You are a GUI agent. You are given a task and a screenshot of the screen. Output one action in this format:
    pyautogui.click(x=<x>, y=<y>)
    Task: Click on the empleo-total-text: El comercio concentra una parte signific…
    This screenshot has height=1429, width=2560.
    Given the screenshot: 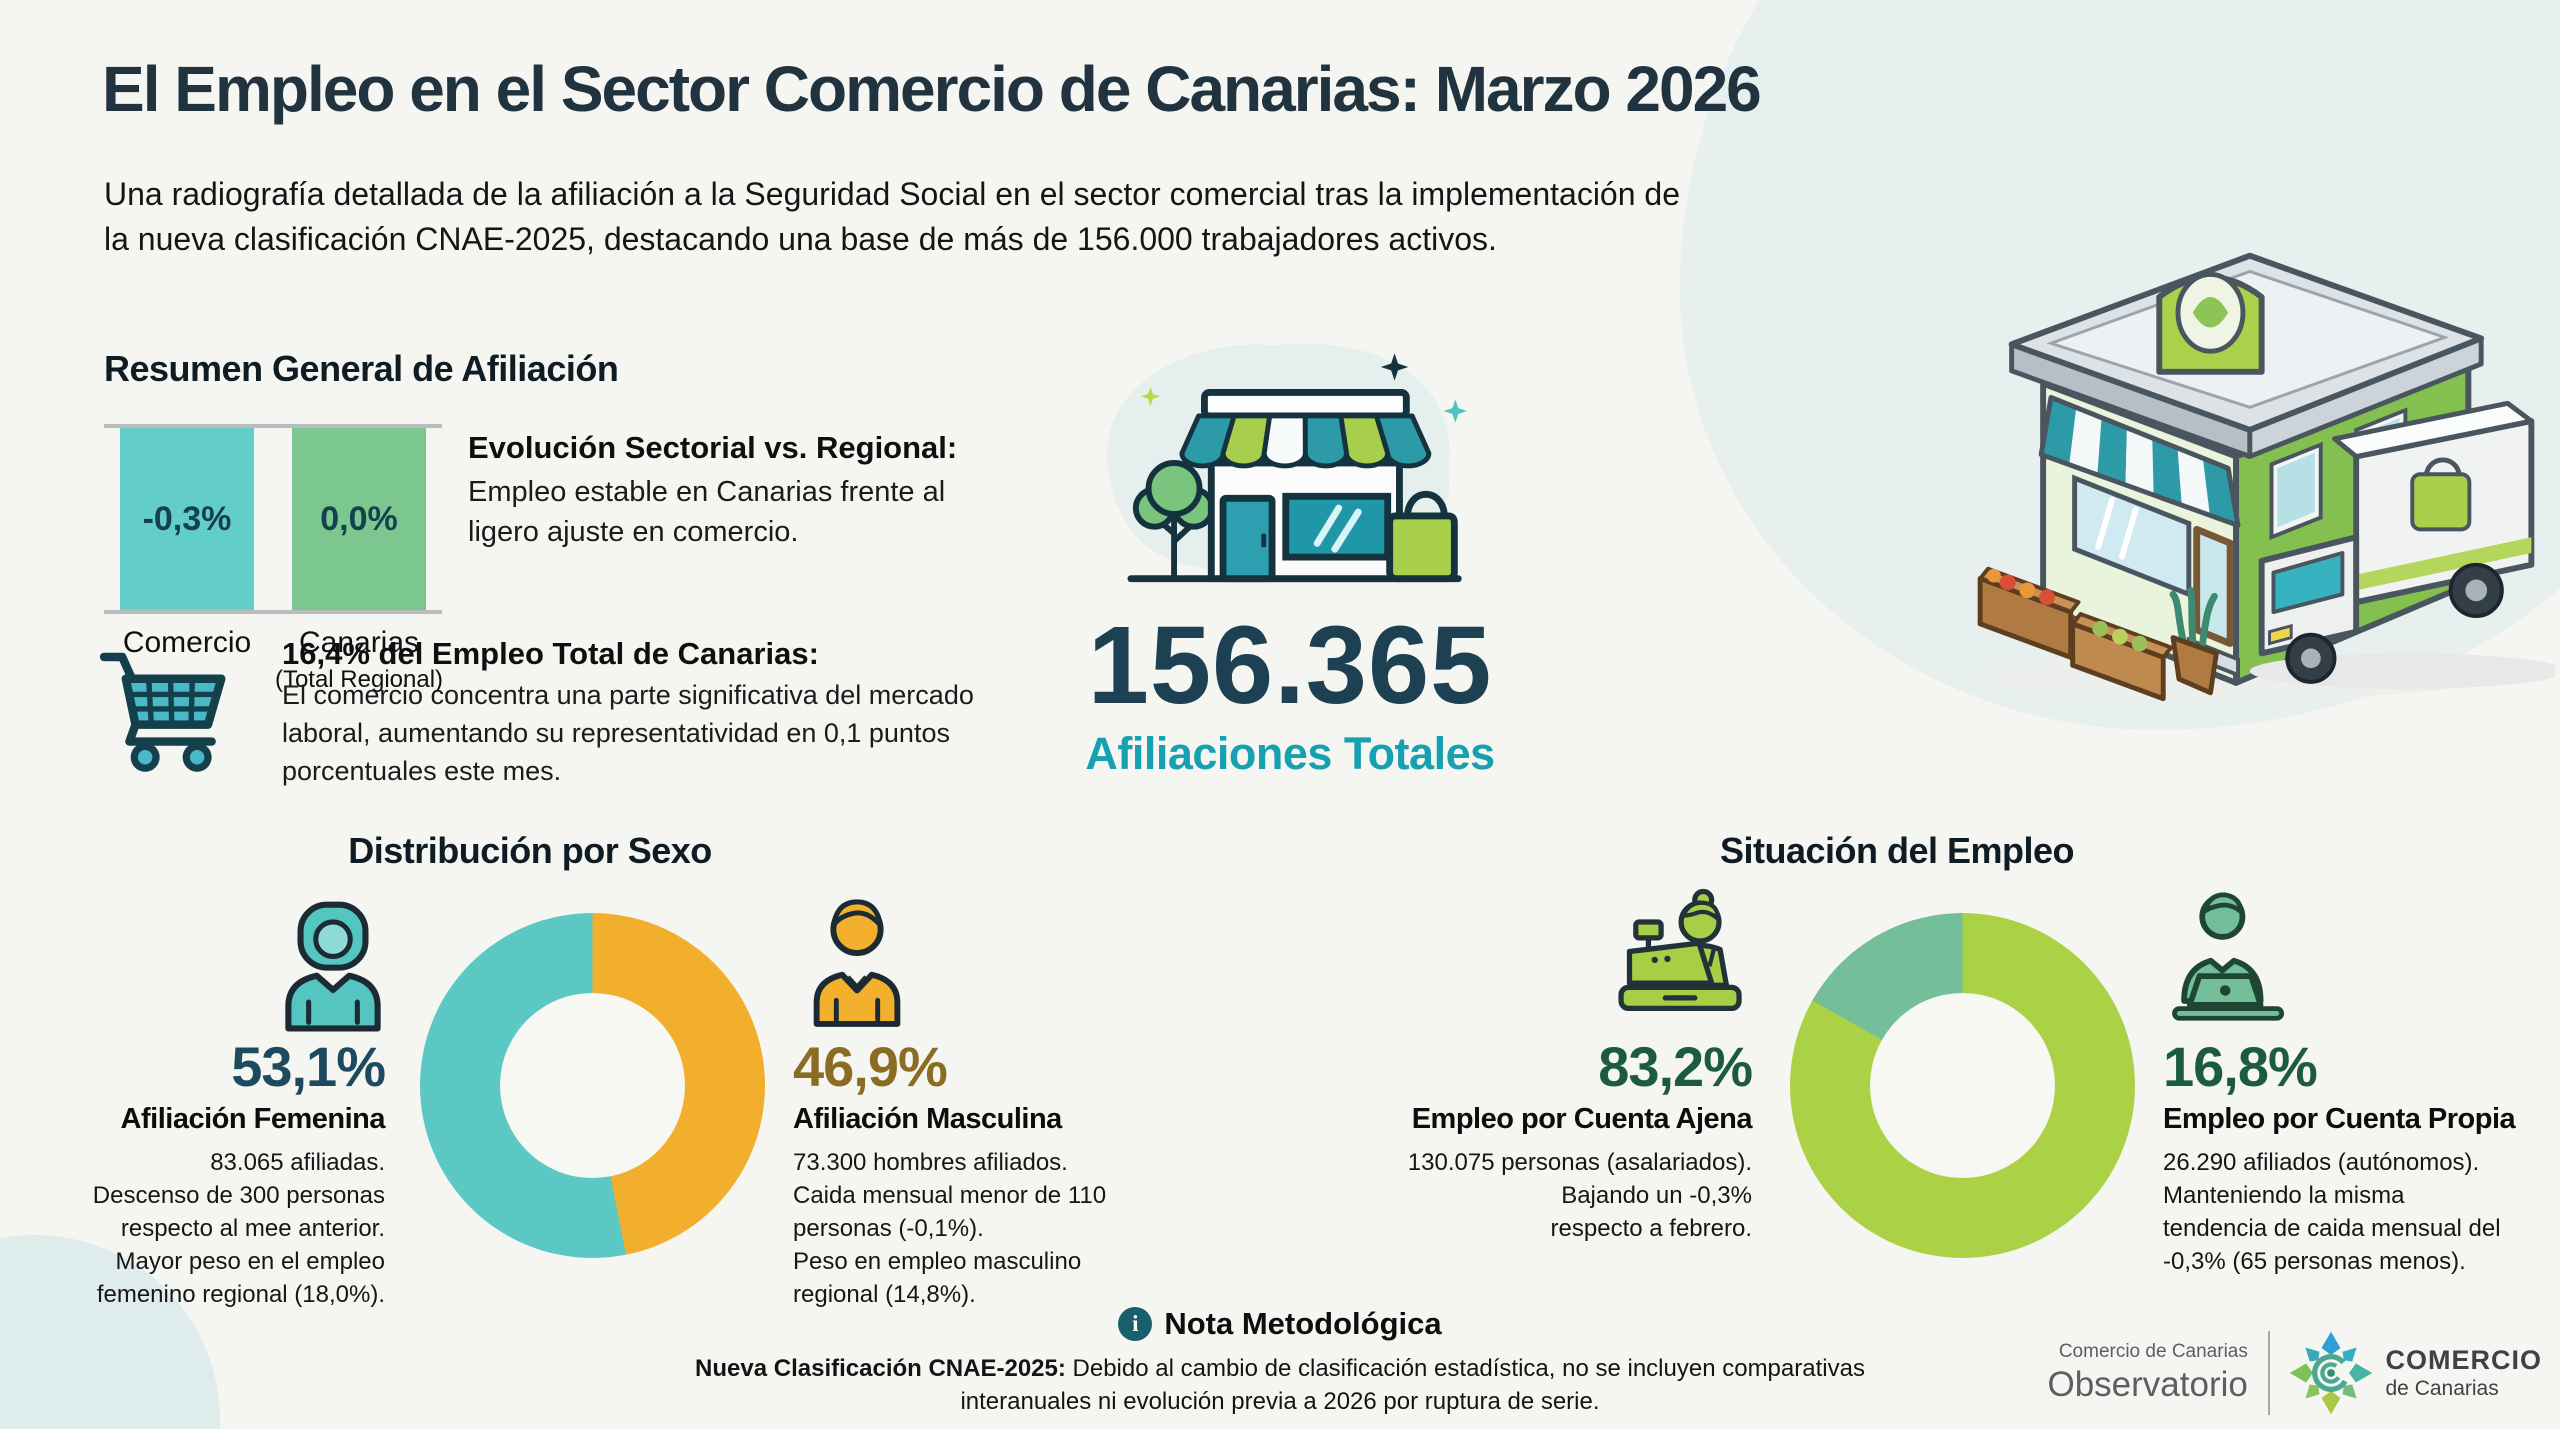 What is the action you would take?
    pyautogui.click(x=628, y=733)
    